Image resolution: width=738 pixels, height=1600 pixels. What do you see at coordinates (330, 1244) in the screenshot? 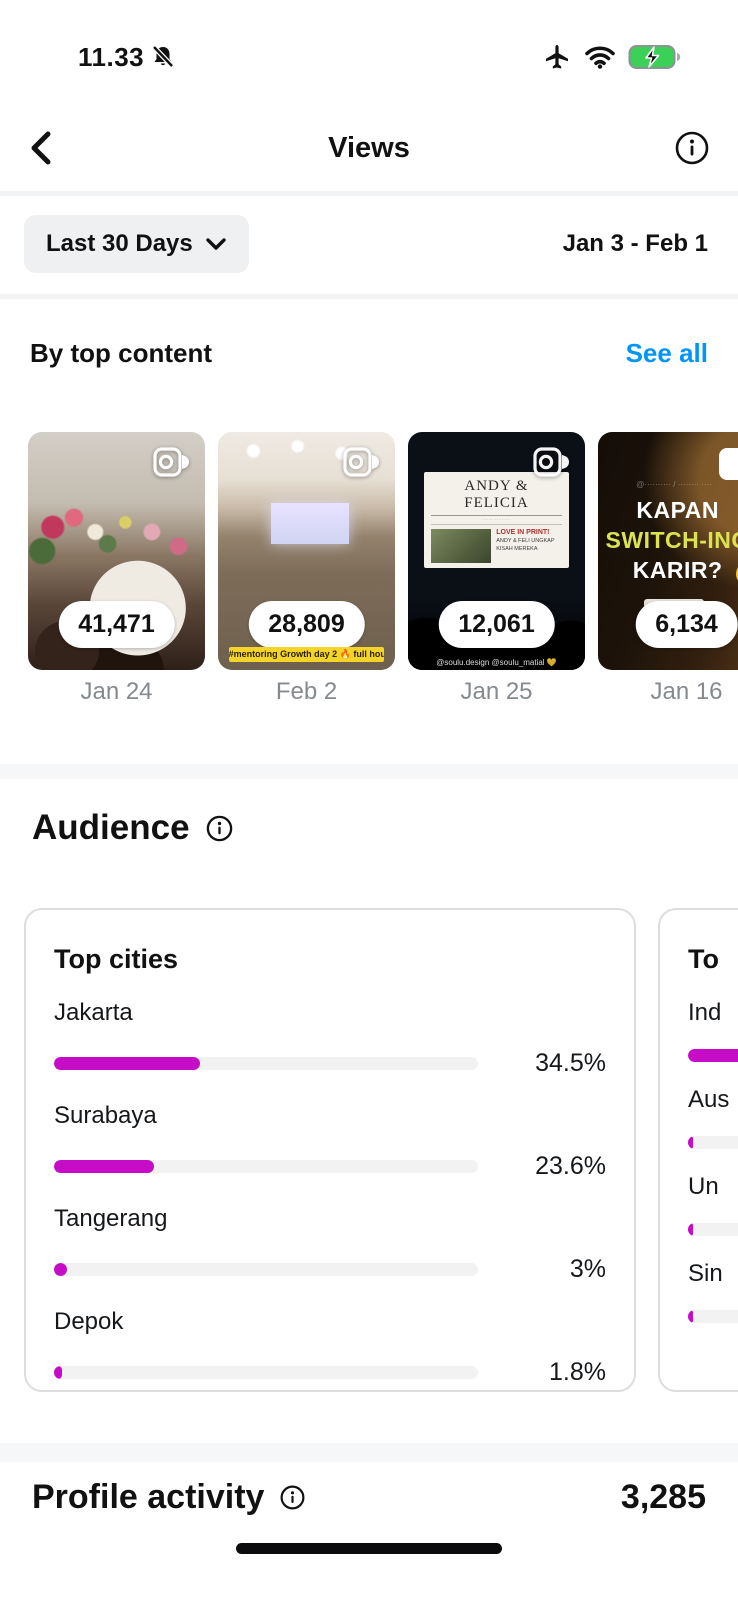
I see `city-row: Tangerang 3%` at bounding box center [330, 1244].